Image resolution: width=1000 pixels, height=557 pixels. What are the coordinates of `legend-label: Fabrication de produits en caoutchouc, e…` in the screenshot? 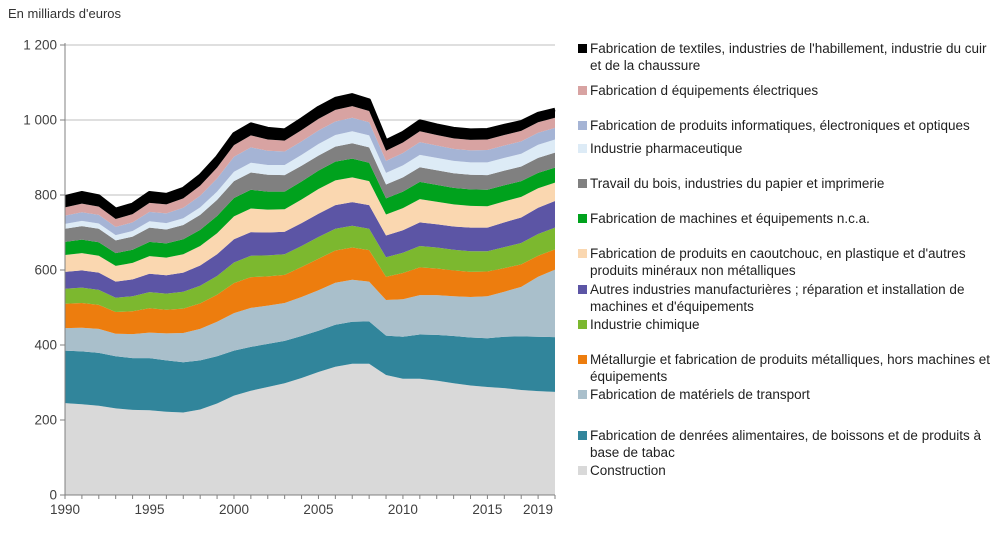 It's located at (778, 262).